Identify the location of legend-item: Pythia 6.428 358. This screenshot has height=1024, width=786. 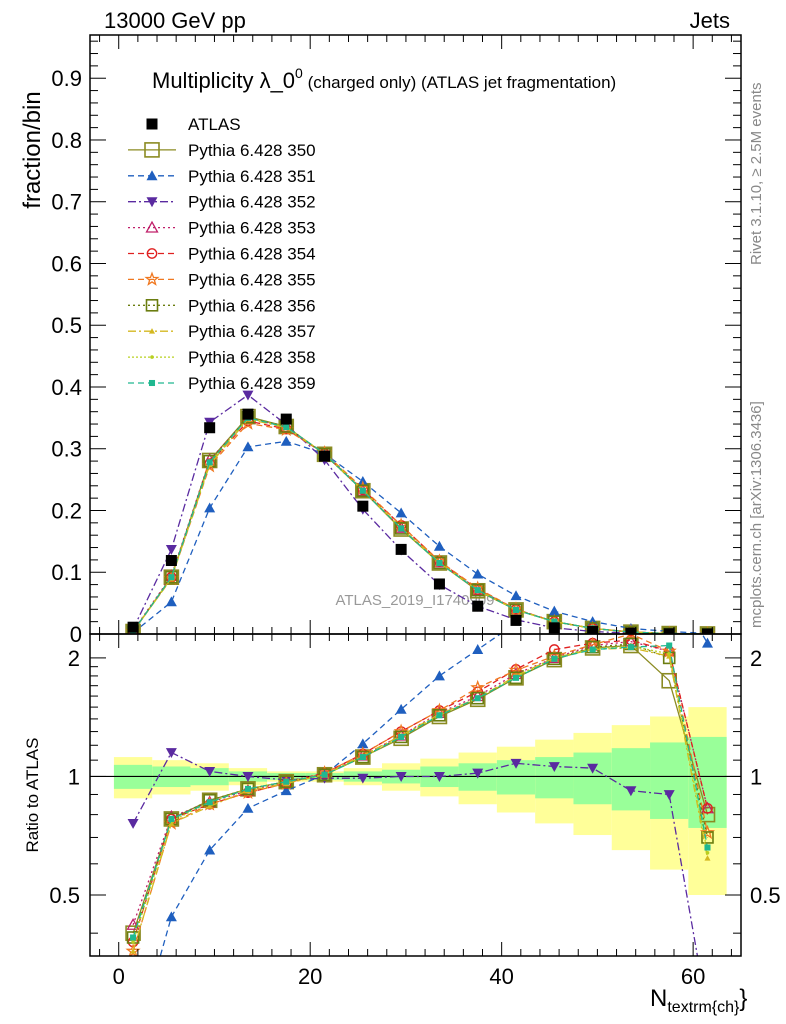
(222, 357).